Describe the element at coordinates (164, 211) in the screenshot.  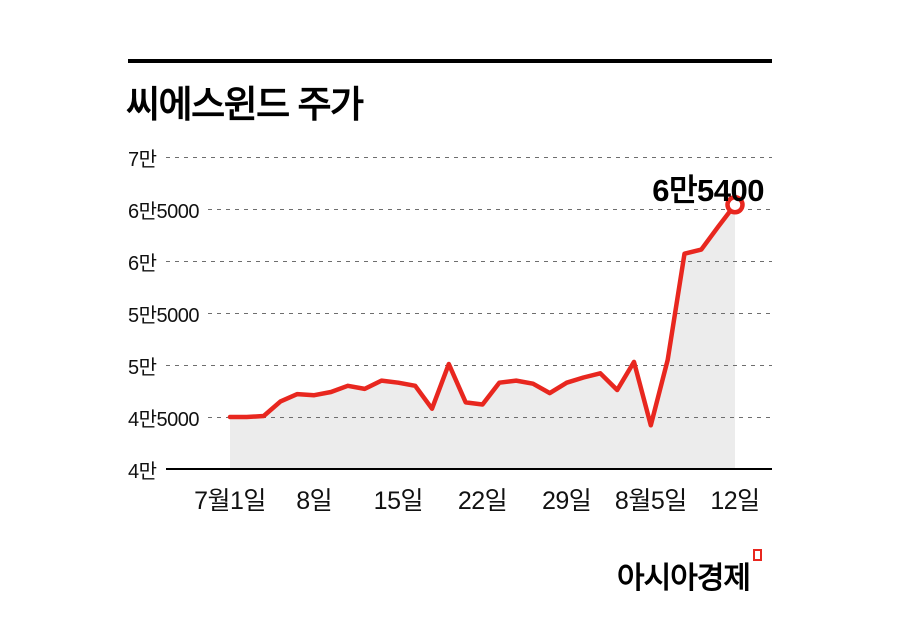
I see `y-axis-label: 6만5000` at that location.